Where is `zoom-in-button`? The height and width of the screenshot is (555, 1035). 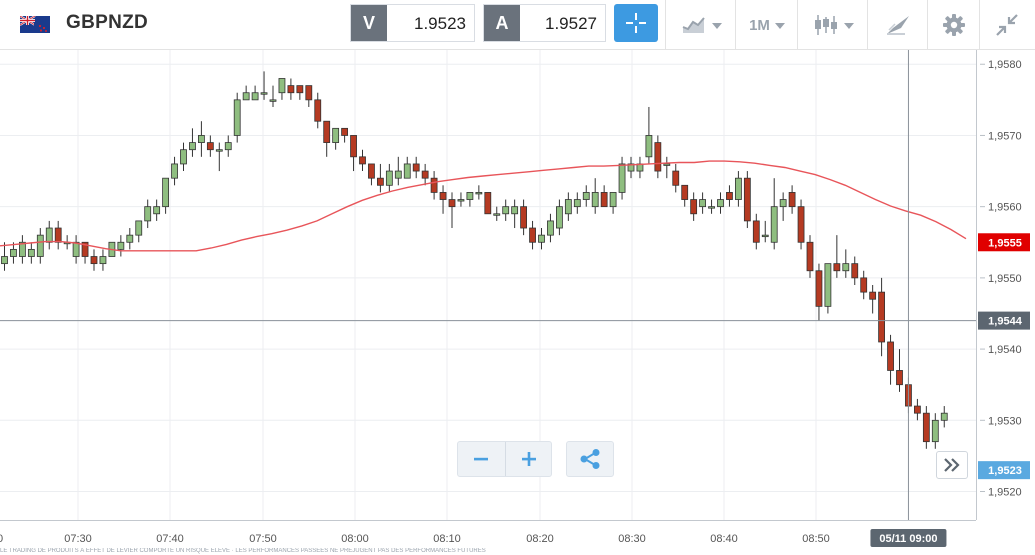
zoom-in-button is located at coordinates (529, 459).